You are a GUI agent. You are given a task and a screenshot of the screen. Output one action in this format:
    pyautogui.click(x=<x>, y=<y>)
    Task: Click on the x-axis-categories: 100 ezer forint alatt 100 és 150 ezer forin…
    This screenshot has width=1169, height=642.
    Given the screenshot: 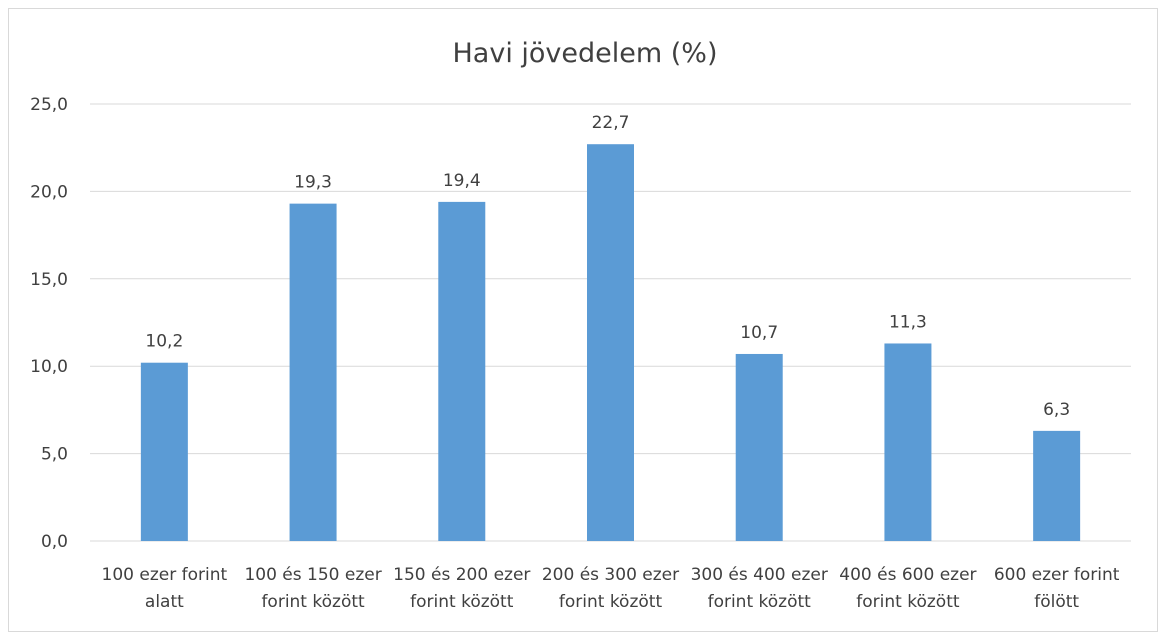 What is the action you would take?
    pyautogui.click(x=611, y=588)
    